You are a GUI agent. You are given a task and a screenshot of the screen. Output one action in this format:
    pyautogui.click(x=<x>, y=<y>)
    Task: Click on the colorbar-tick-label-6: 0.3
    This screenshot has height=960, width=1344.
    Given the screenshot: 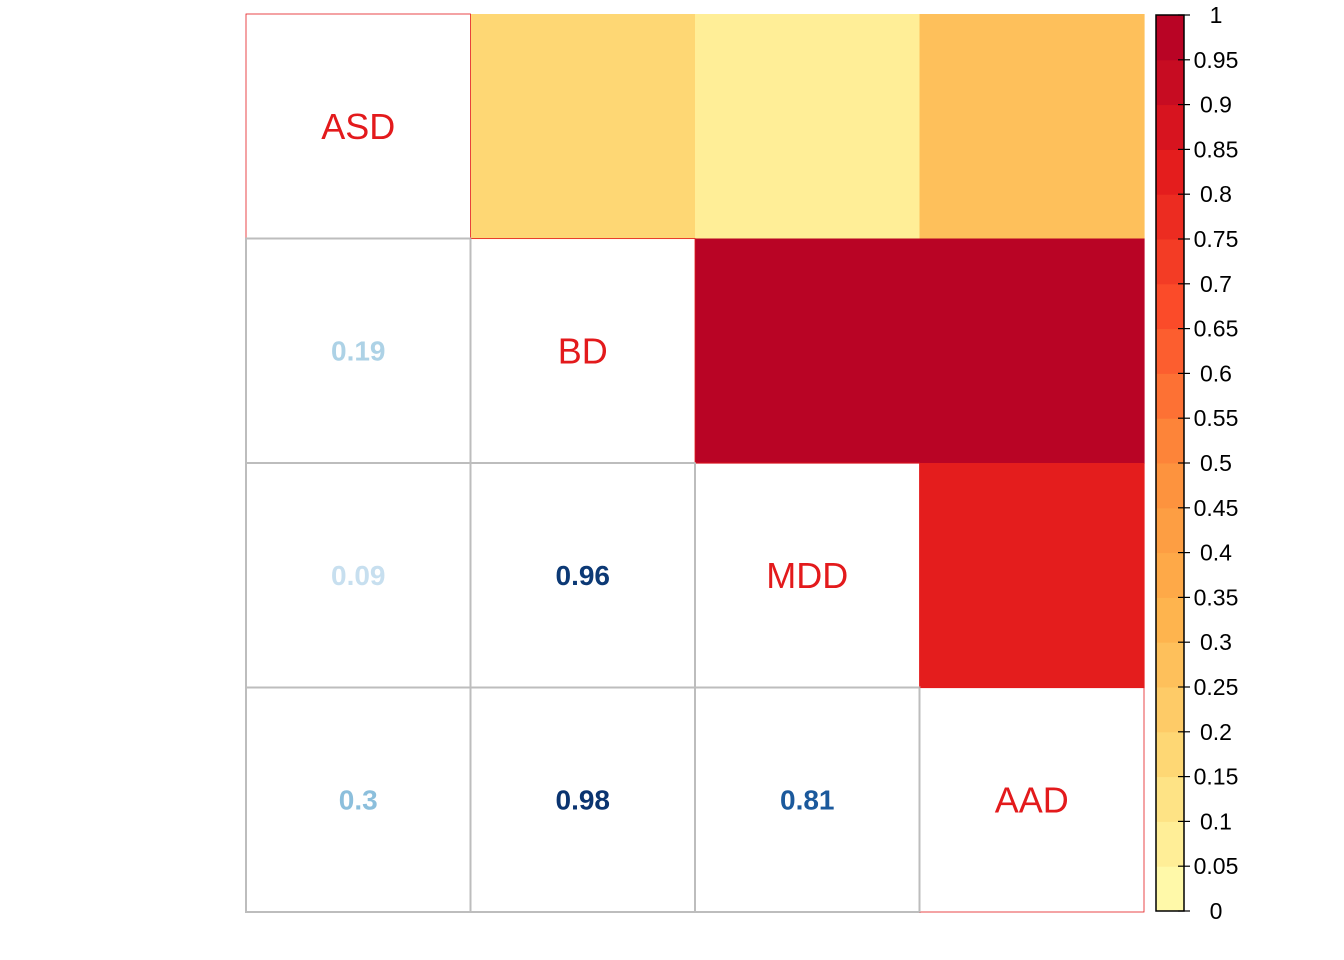 What is the action you would take?
    pyautogui.click(x=1216, y=642)
    